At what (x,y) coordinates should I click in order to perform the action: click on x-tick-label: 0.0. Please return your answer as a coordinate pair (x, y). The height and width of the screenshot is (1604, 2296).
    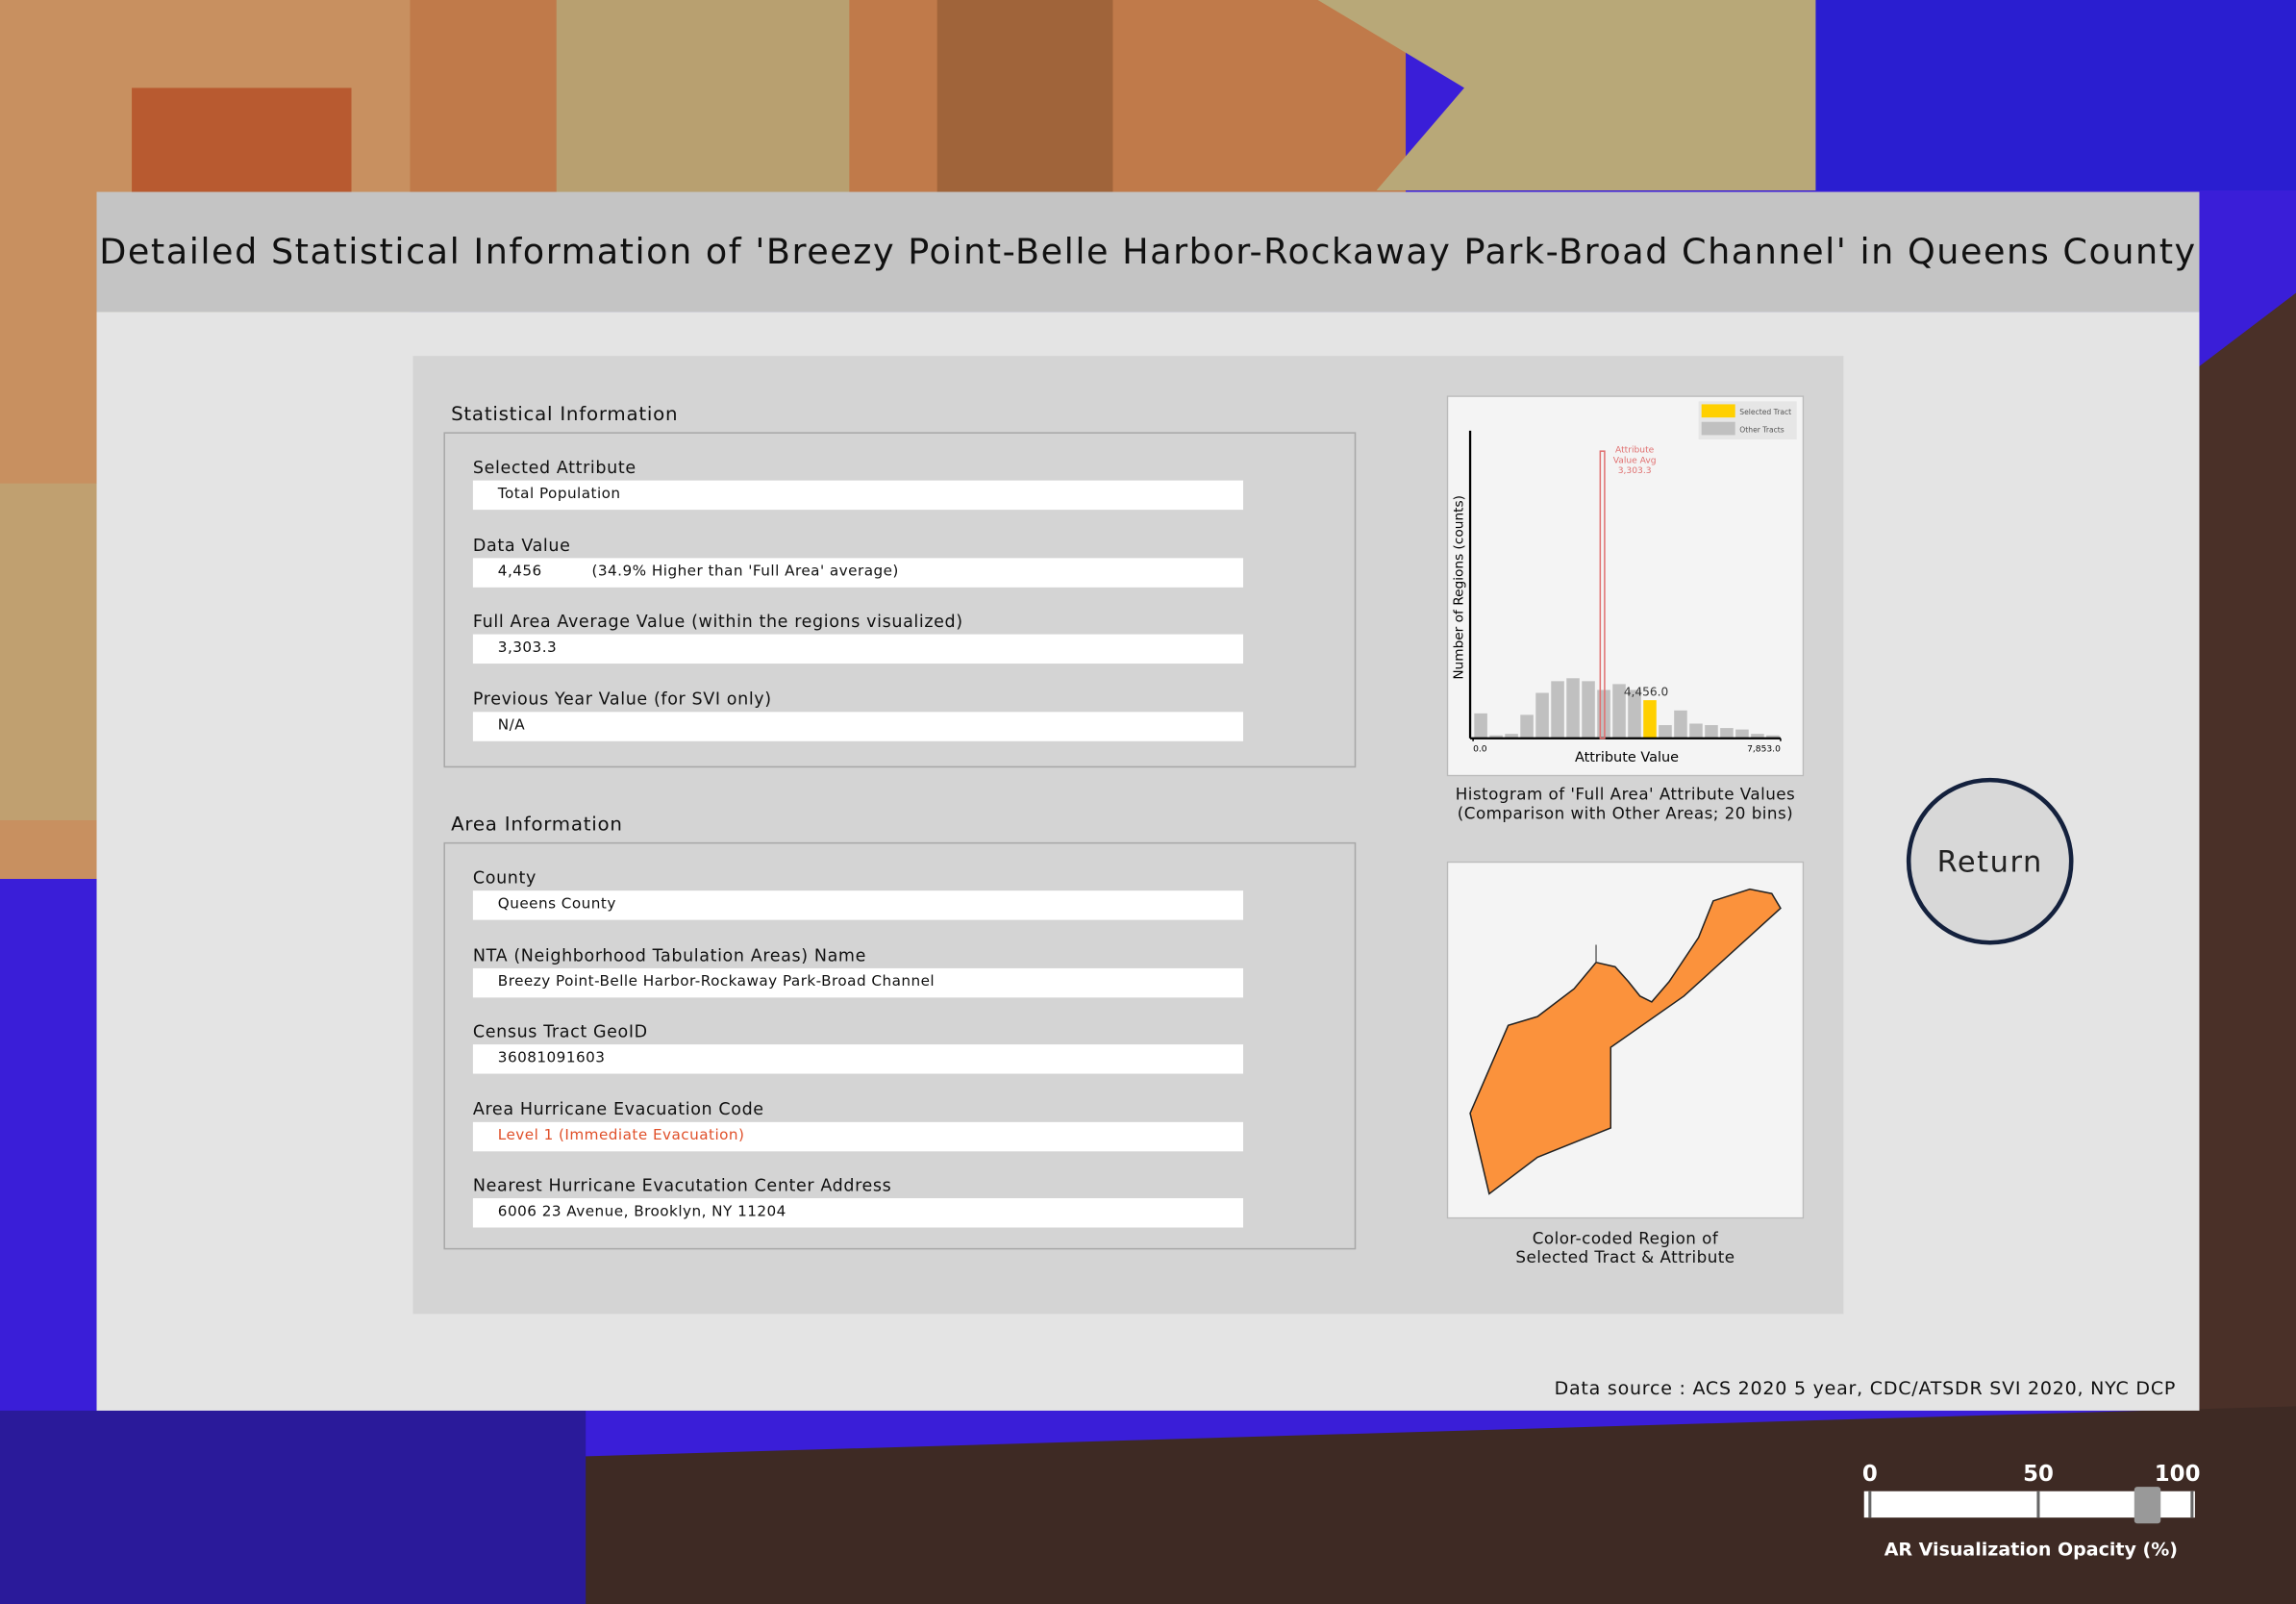
    Looking at the image, I should click on (1480, 749).